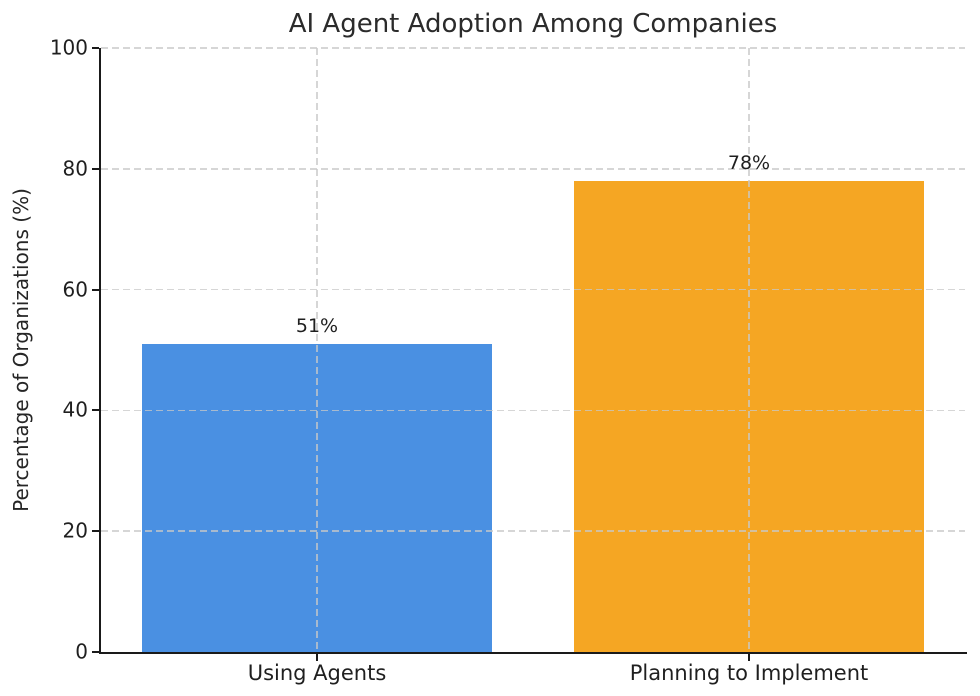 This screenshot has height=696, width=980. What do you see at coordinates (533, 24) in the screenshot?
I see `chart-title: AI Agent Adoption Among Companies` at bounding box center [533, 24].